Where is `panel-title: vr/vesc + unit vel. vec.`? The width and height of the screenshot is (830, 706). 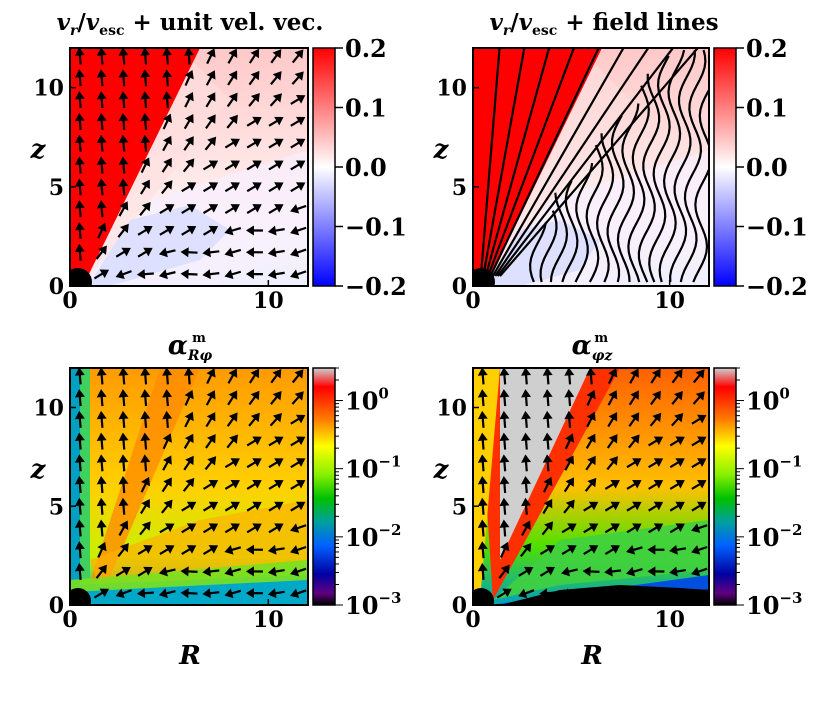 panel-title: vr/vesc + unit vel. vec. is located at coordinates (190, 24).